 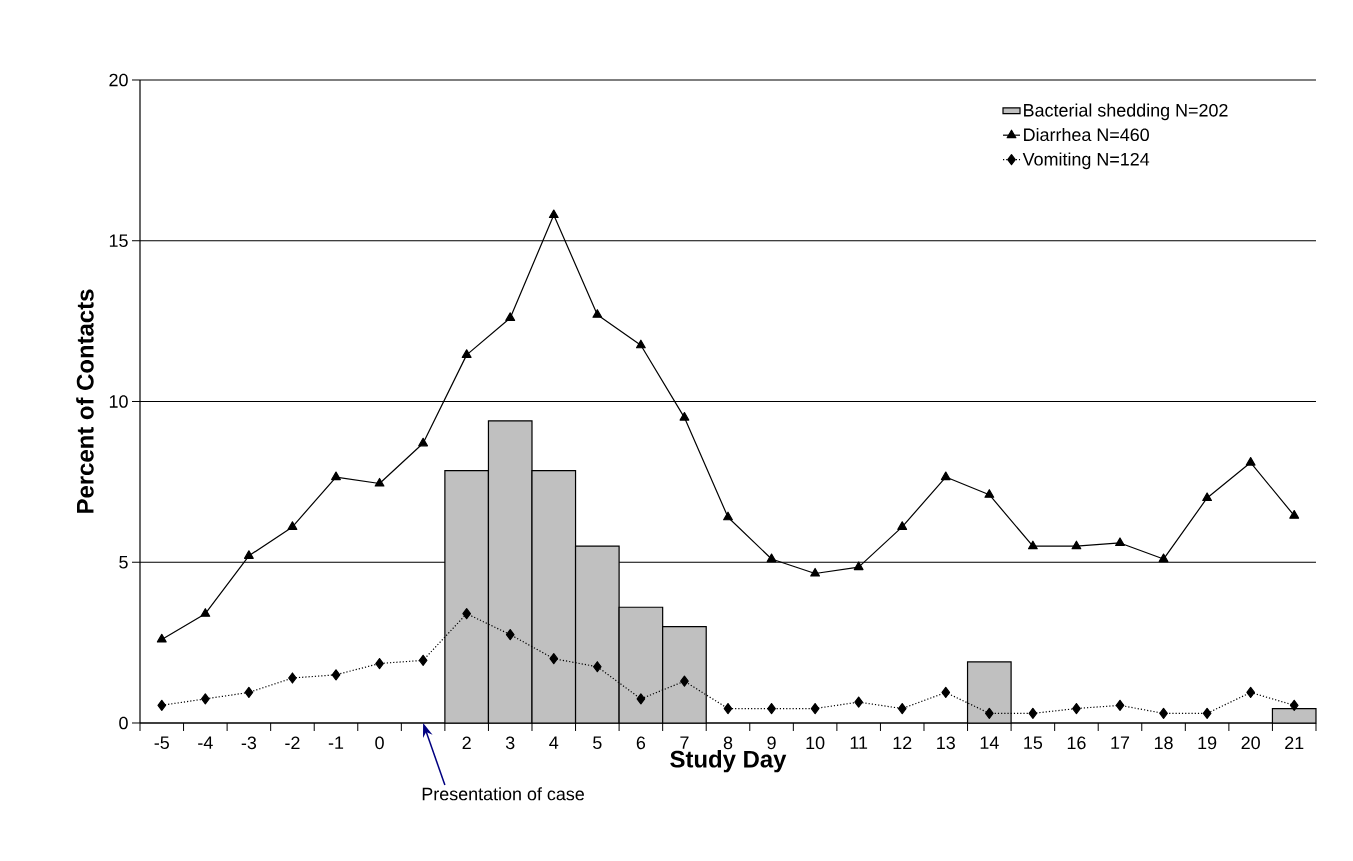 I want to click on x-tick-label: 6, so click(x=641, y=743).